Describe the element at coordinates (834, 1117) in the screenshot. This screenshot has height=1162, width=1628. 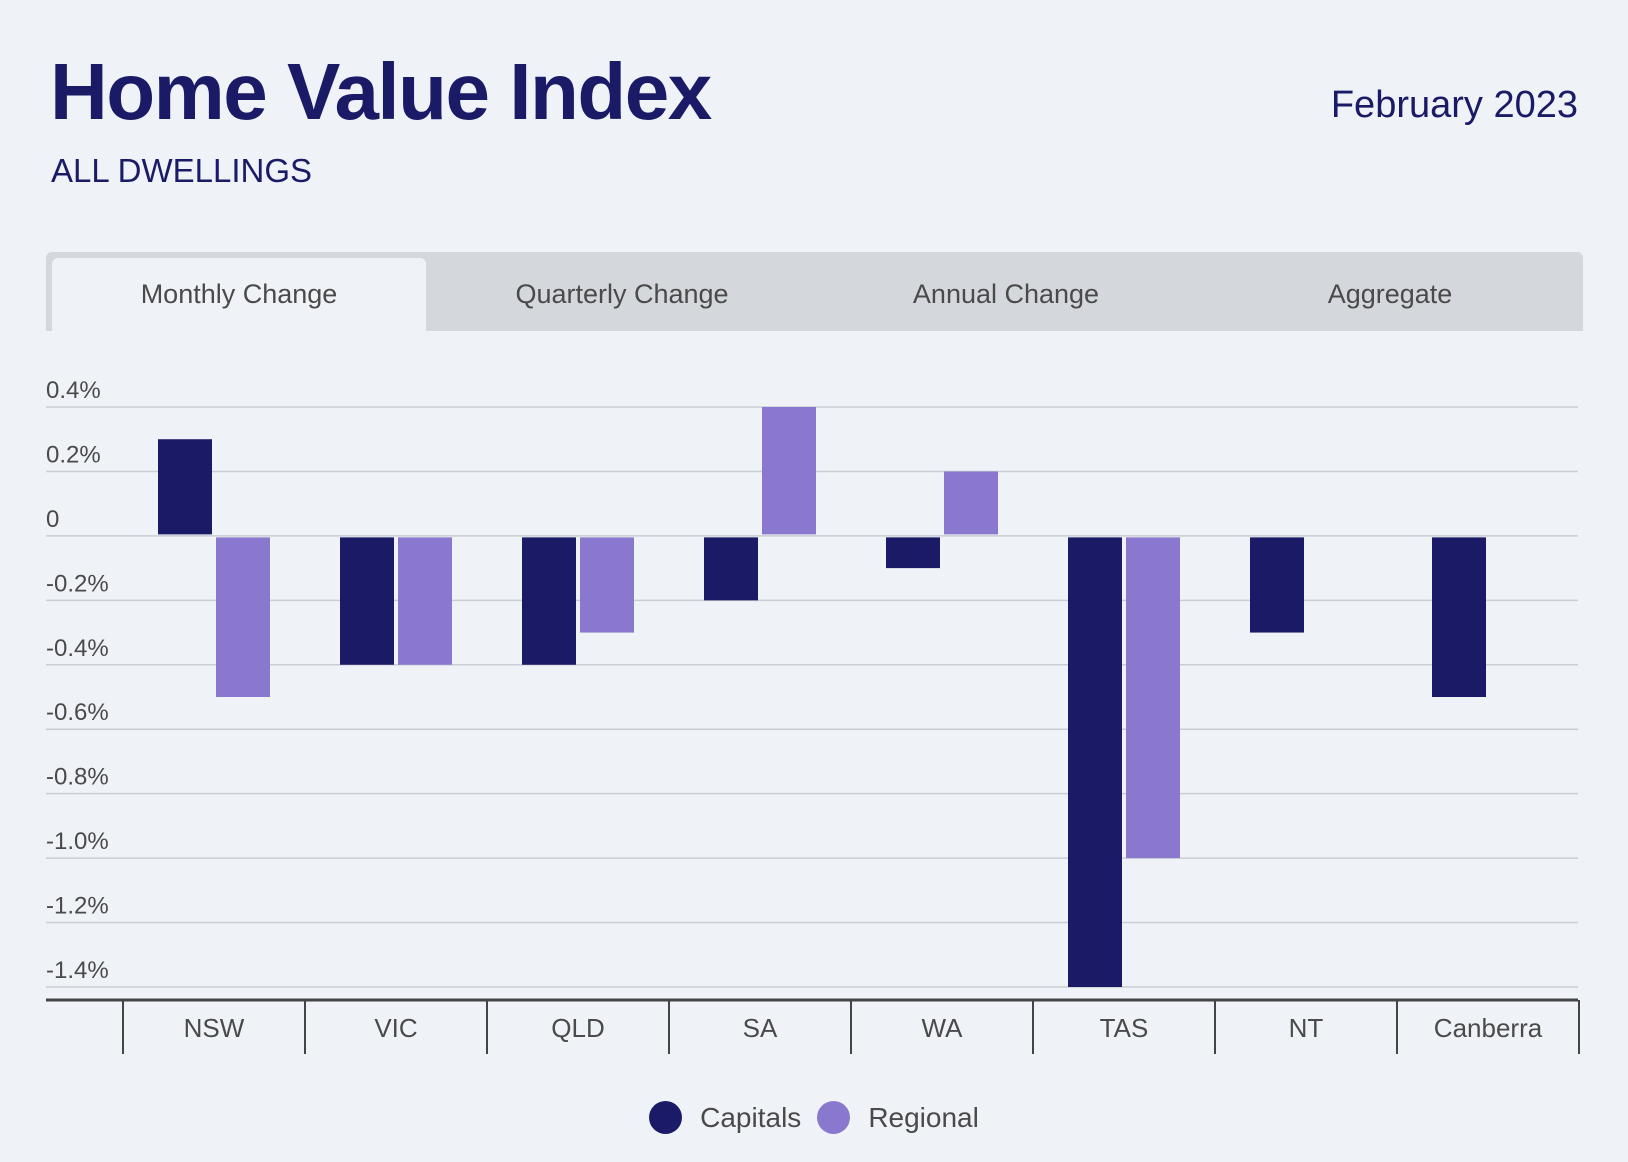
I see `legend-swatch-regional` at that location.